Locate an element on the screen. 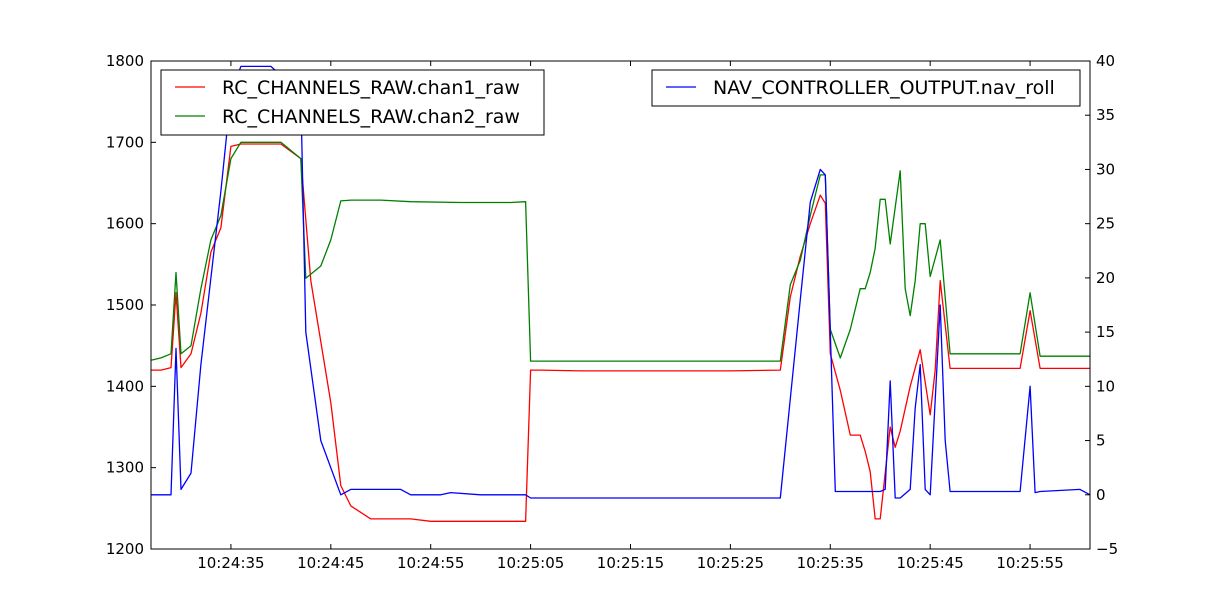 Image resolution: width=1212 pixels, height=612 pixels. x-tick-label: 10:25:55 is located at coordinates (1029, 563).